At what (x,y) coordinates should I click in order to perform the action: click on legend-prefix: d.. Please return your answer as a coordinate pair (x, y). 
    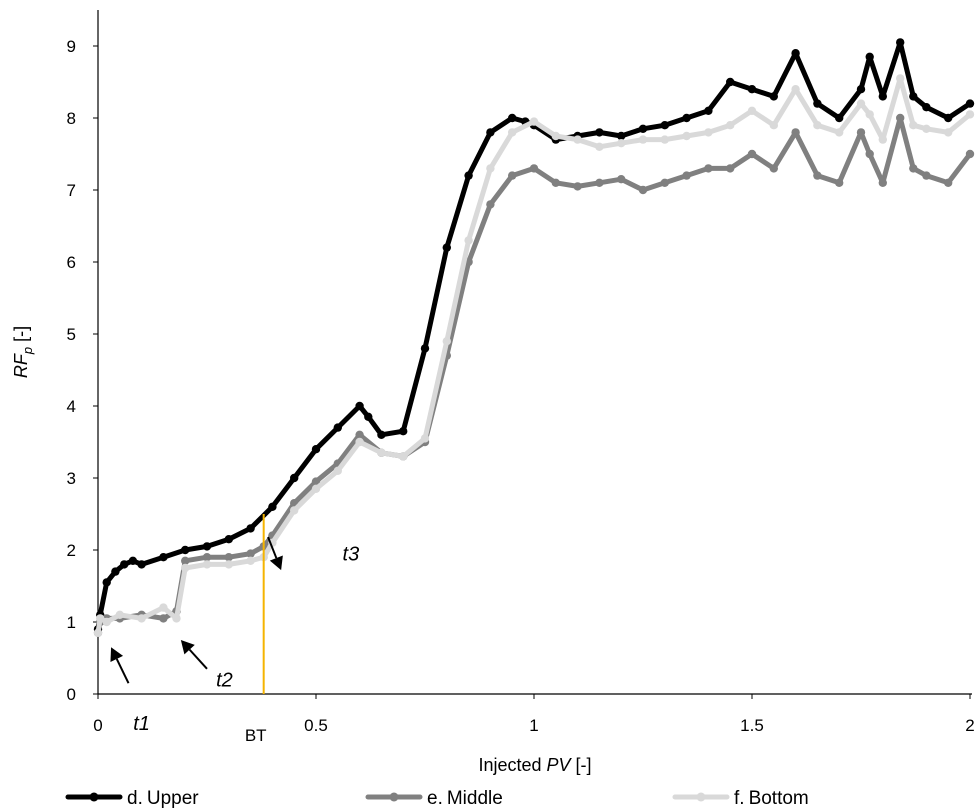
    Looking at the image, I should click on (135, 798).